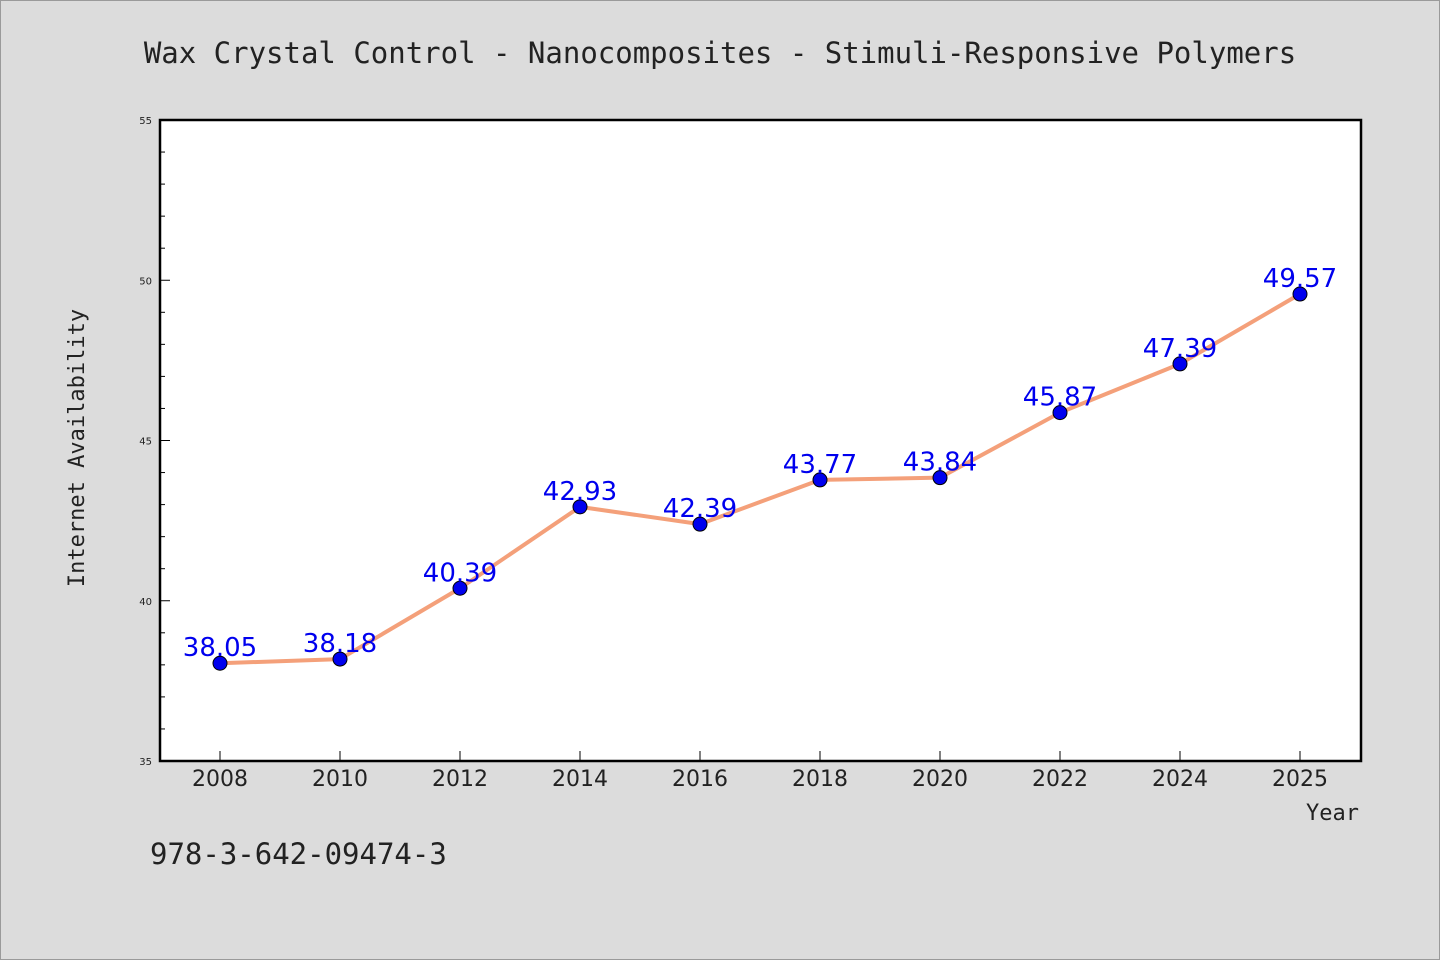 This screenshot has width=1440, height=960. I want to click on y-axis-label: Internet Availability, so click(77, 448).